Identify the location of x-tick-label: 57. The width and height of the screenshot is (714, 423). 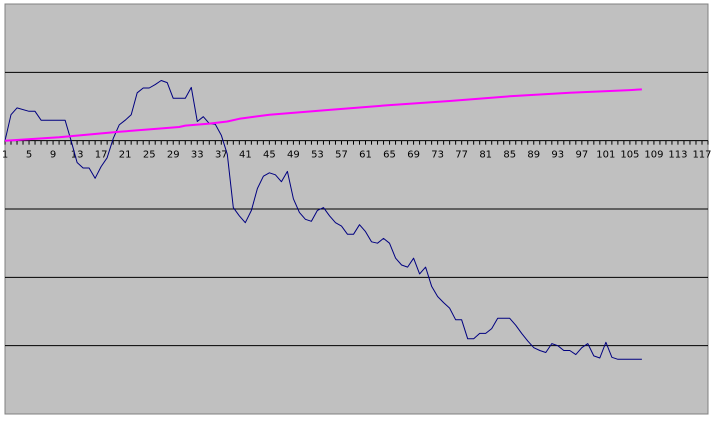
(341, 155).